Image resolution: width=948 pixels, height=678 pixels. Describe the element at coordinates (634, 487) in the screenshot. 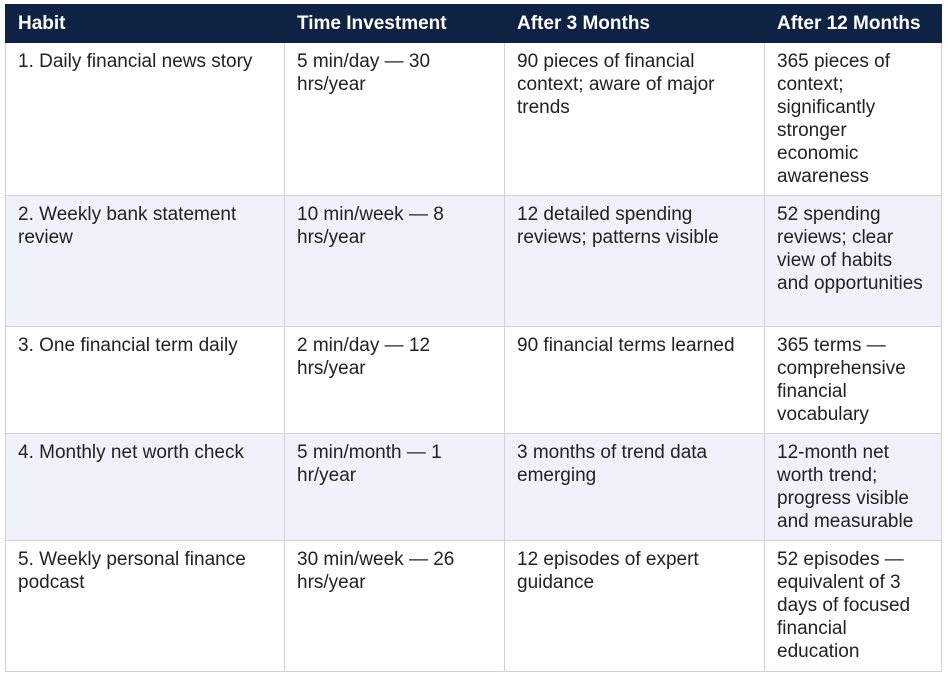

I see `table-cell: 3 months of trend data emerging` at that location.